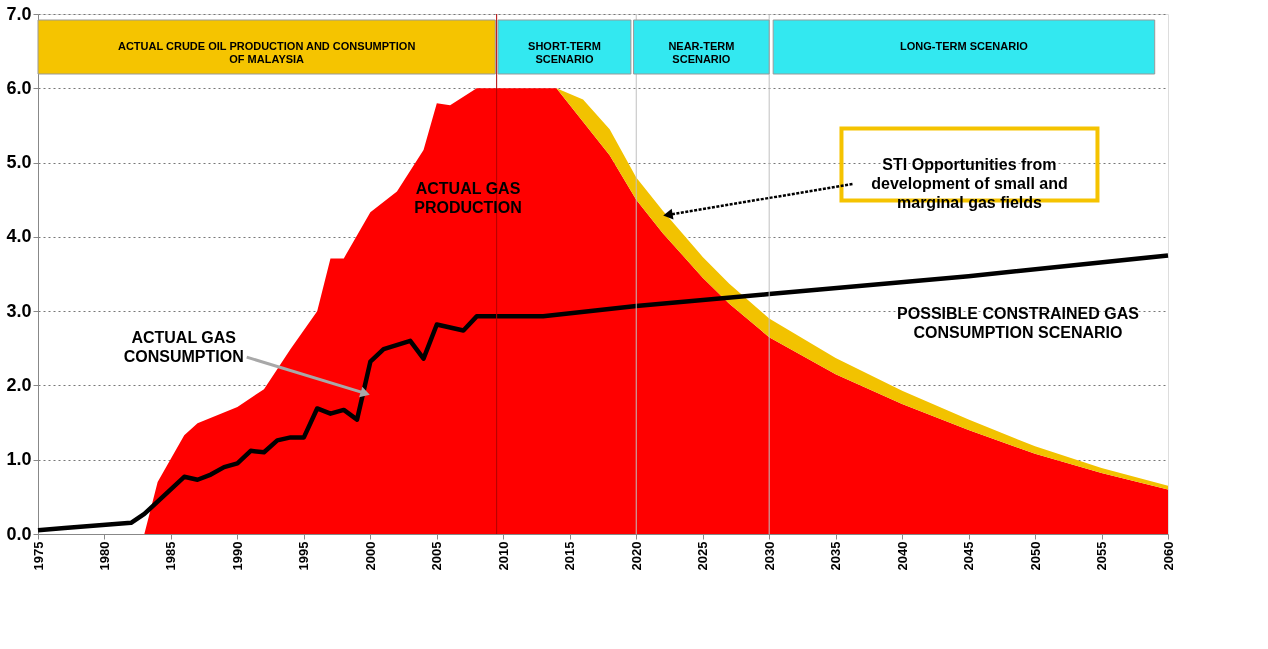  What do you see at coordinates (19, 384) in the screenshot?
I see `y-tick-label: 2.0` at bounding box center [19, 384].